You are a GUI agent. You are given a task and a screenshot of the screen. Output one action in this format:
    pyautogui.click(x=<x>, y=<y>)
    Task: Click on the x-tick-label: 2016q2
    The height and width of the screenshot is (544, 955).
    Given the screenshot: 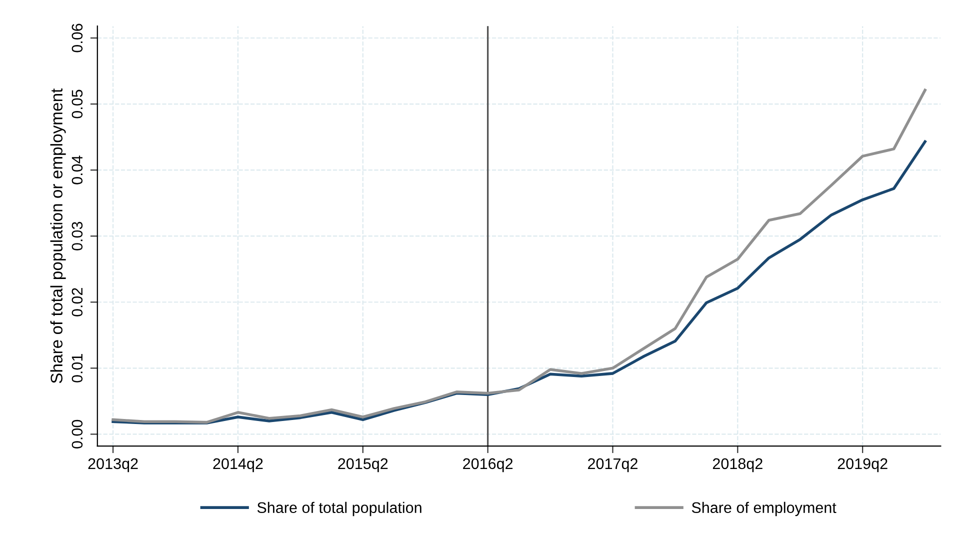 What is the action you would take?
    pyautogui.click(x=488, y=465)
    